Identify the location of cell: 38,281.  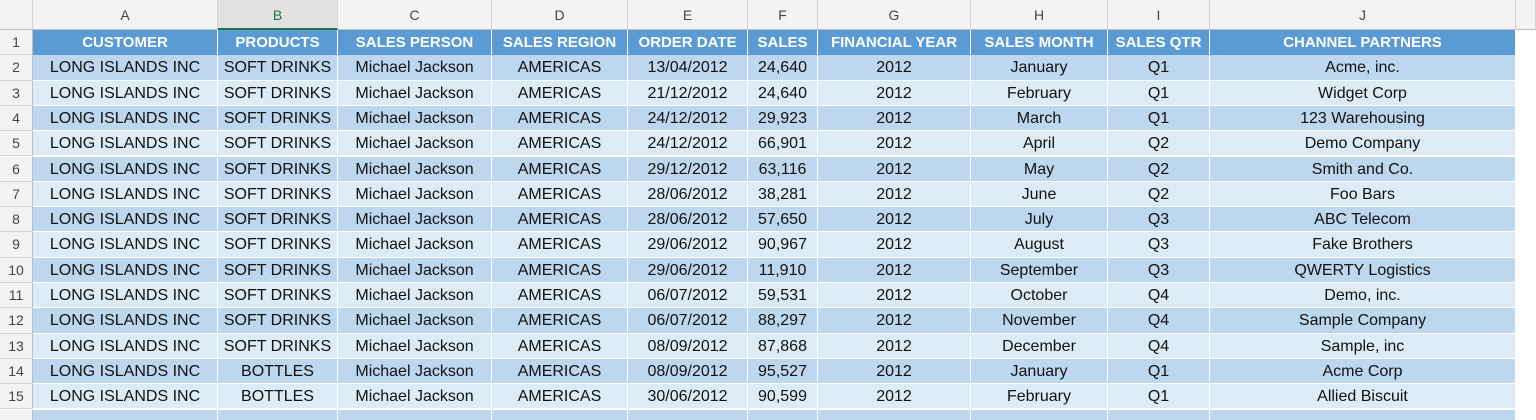
(783, 194).